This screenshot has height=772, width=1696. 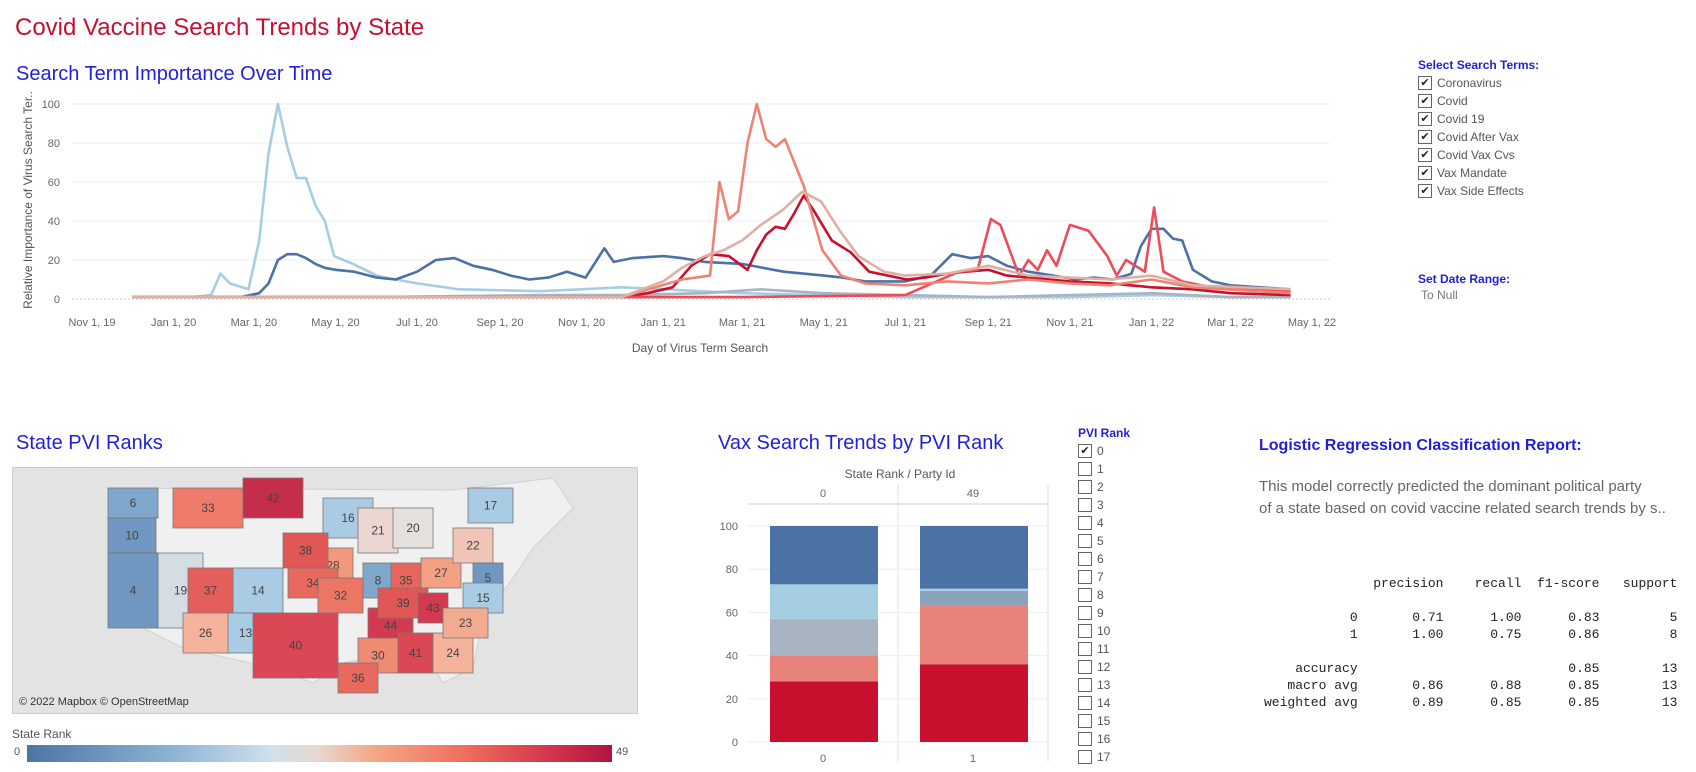 What do you see at coordinates (1094, 721) in the screenshot?
I see `pvi-rank-option: 15` at bounding box center [1094, 721].